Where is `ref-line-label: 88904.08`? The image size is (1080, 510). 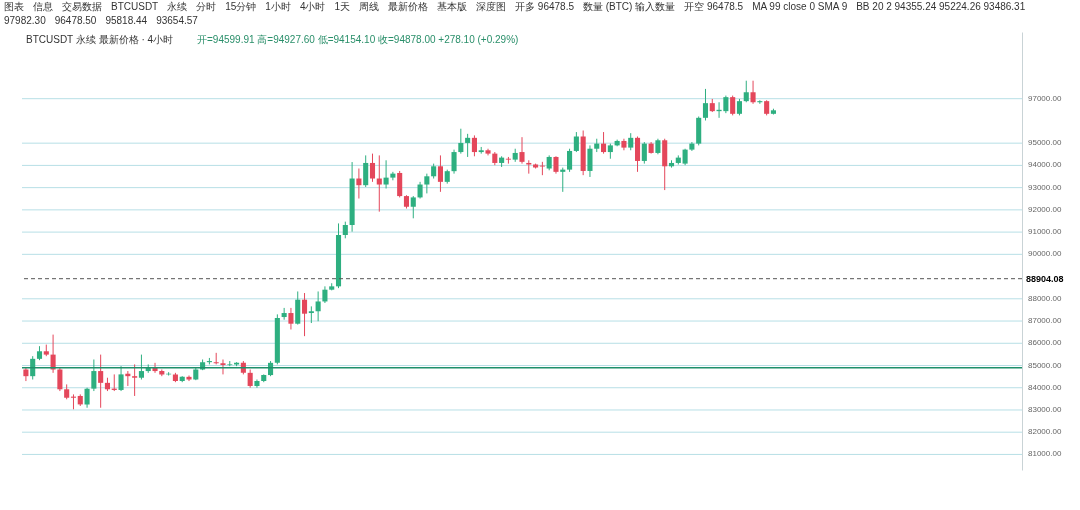 ref-line-label: 88904.08 is located at coordinates (1045, 278).